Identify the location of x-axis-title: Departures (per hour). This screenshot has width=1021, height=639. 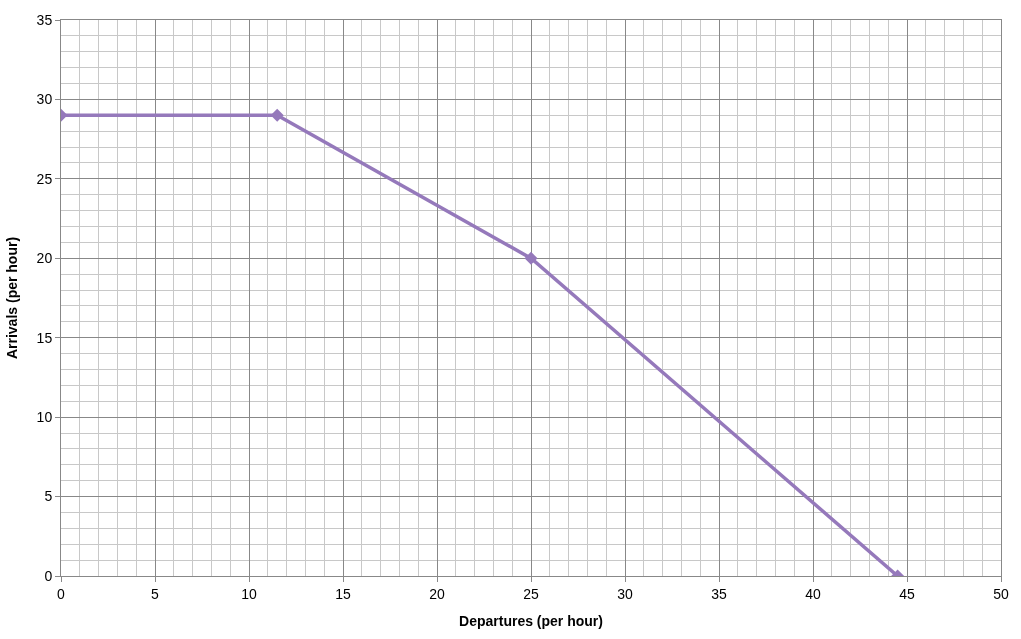
(531, 621).